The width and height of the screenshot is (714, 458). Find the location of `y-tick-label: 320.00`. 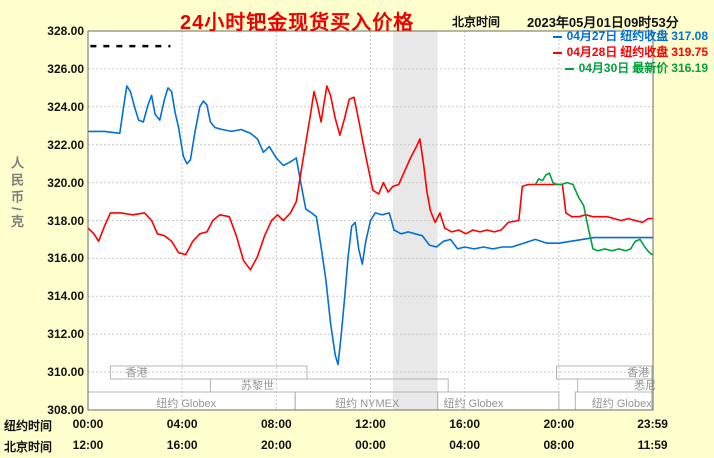

y-tick-label: 320.00 is located at coordinates (65, 182).